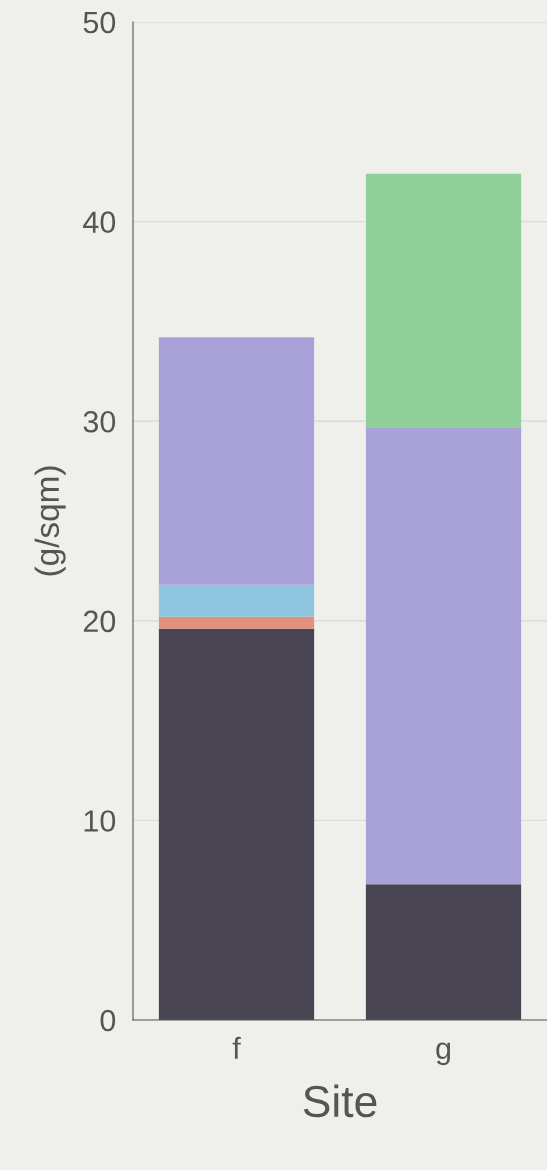  What do you see at coordinates (108, 1020) in the screenshot?
I see `y-tick-label: 0` at bounding box center [108, 1020].